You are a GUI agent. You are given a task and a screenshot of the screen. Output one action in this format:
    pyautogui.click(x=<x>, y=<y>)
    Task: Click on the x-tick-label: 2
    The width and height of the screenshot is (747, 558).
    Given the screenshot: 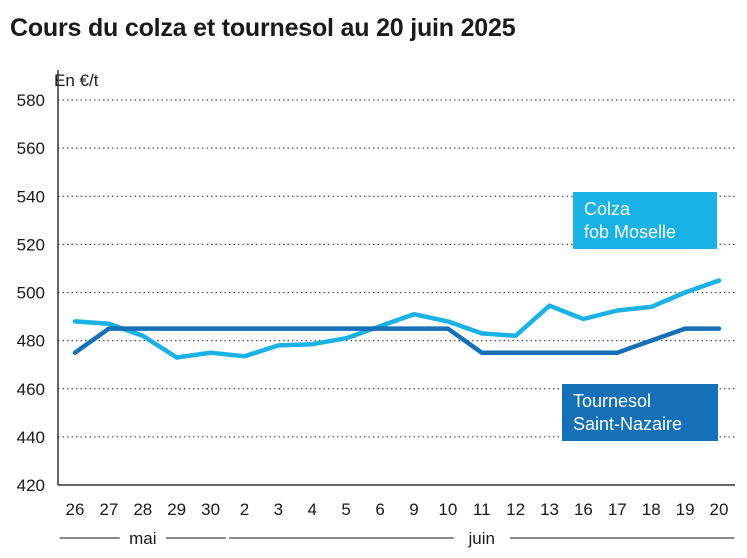 What is the action you would take?
    pyautogui.click(x=244, y=509)
    